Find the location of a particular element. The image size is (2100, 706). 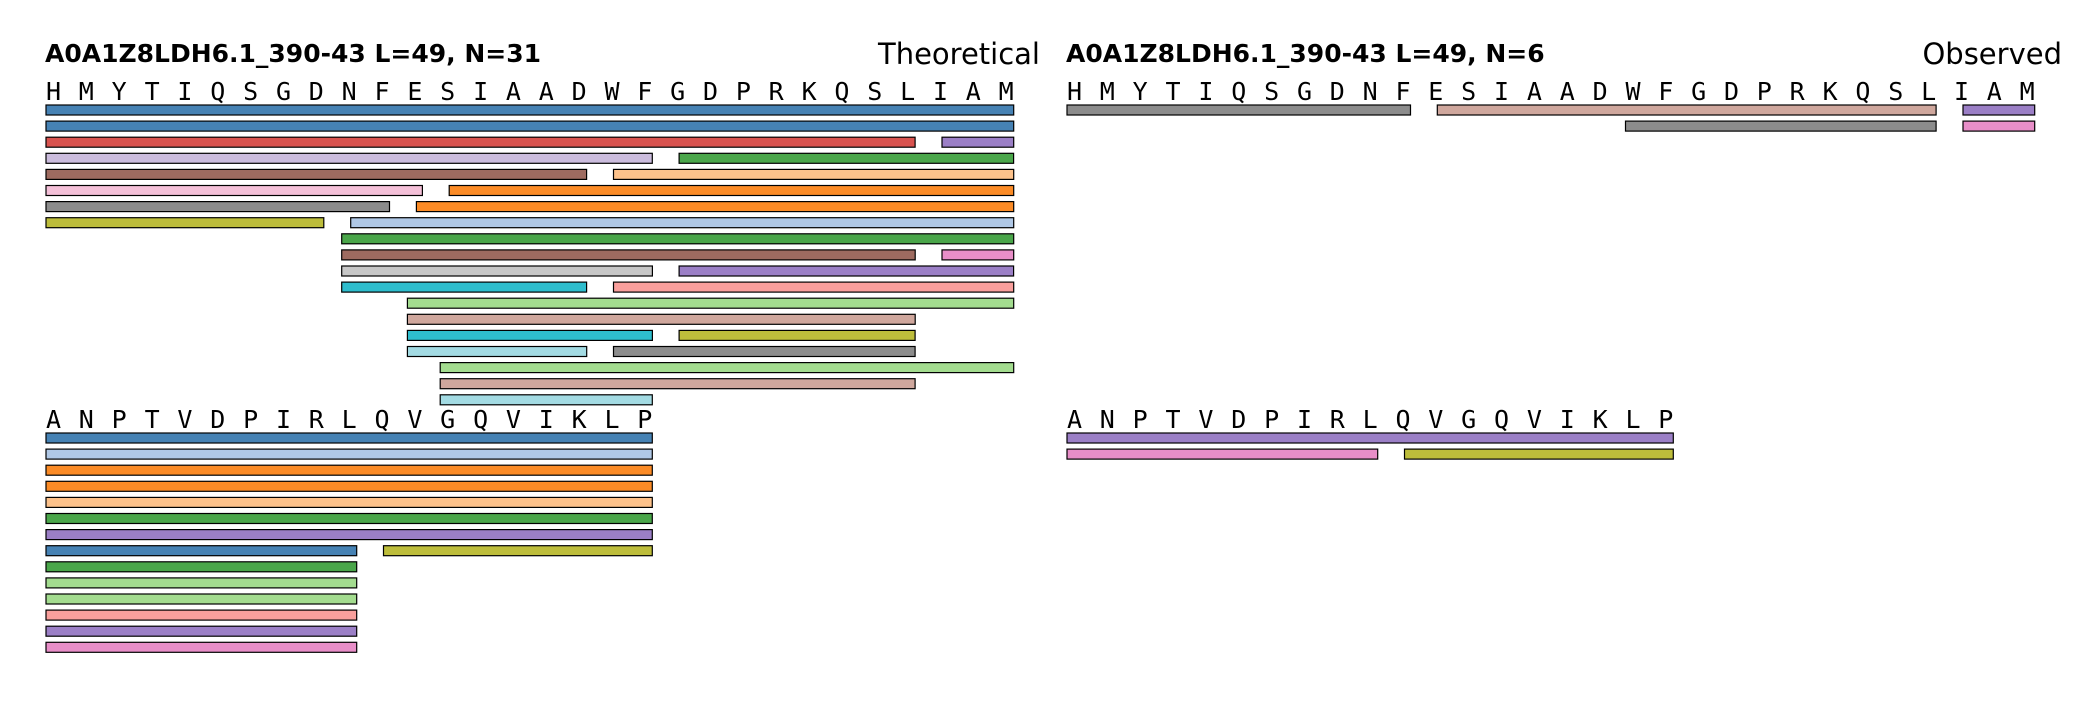

residue-letter: R is located at coordinates (1798, 91).